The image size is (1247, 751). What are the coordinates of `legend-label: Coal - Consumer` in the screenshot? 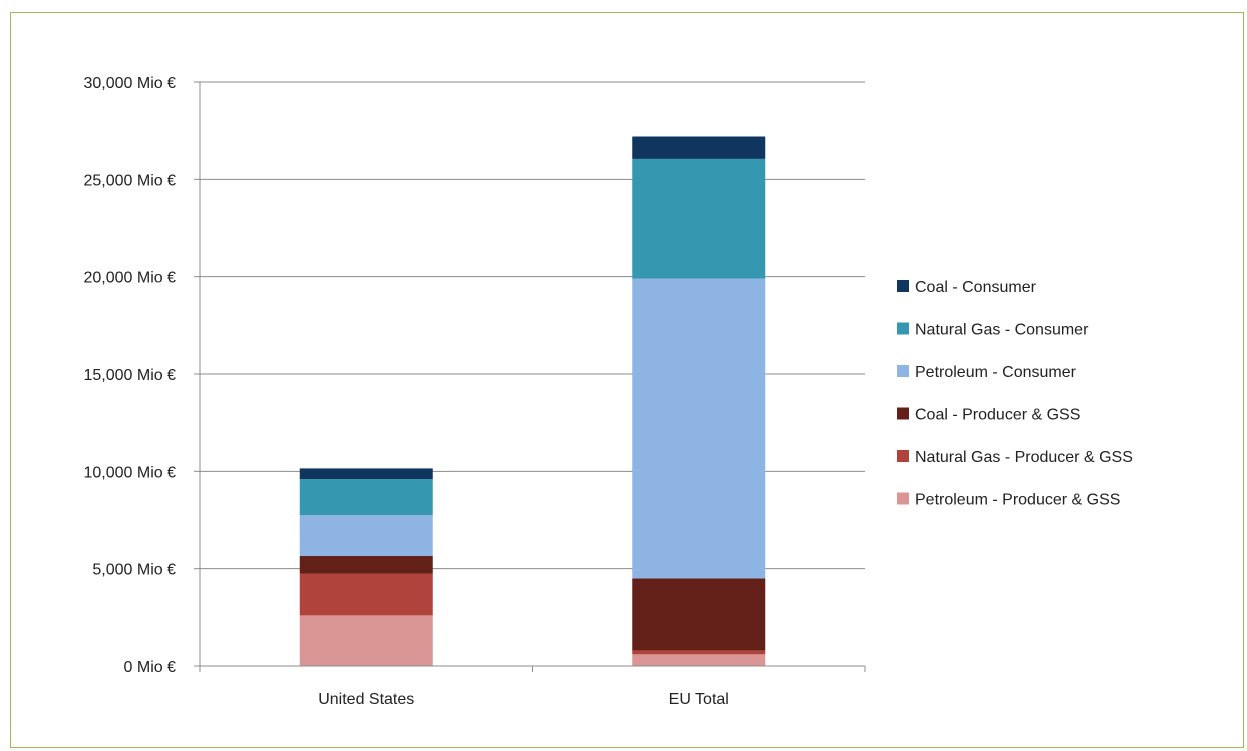 It's located at (976, 287).